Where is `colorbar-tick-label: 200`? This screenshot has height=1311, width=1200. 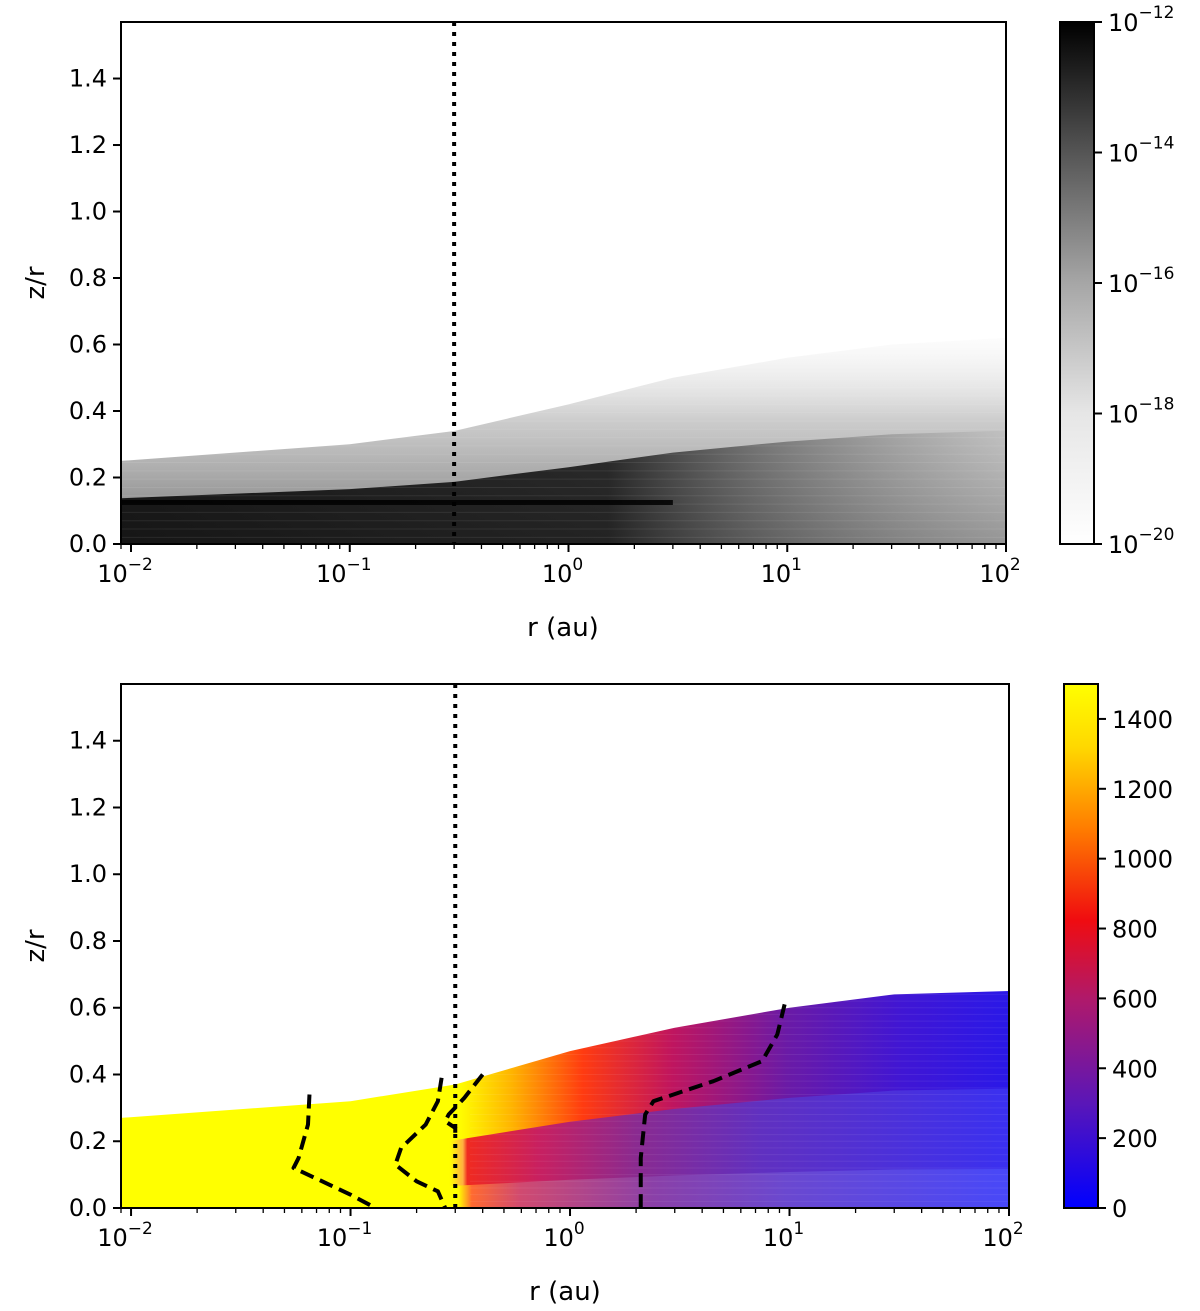 colorbar-tick-label: 200 is located at coordinates (1135, 1139).